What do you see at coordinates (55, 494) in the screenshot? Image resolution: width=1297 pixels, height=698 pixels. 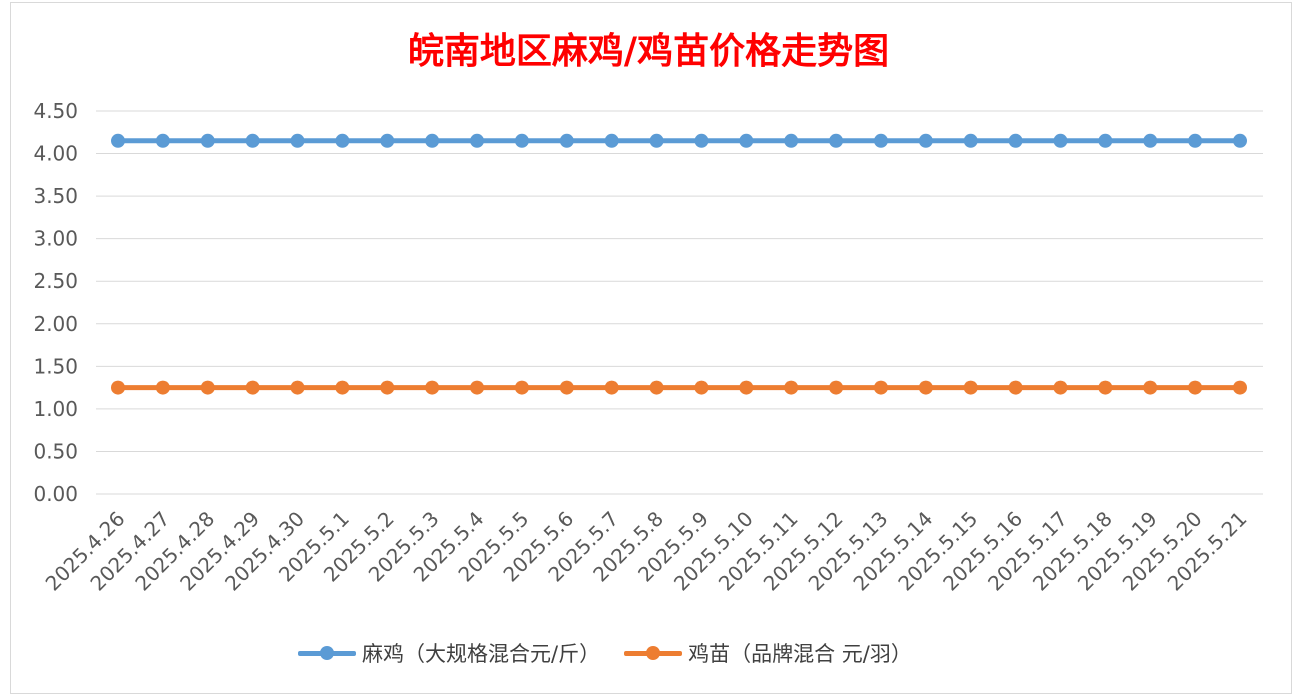 I see `y-tick-label-0: 0.00` at bounding box center [55, 494].